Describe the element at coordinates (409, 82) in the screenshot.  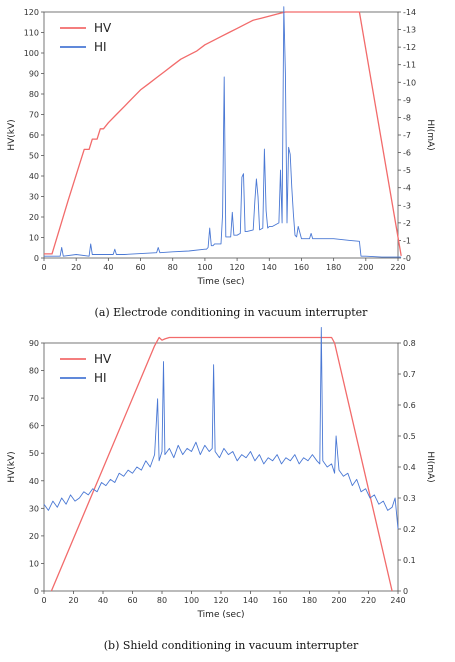
I see `y2-tick-label: -10` at that location.